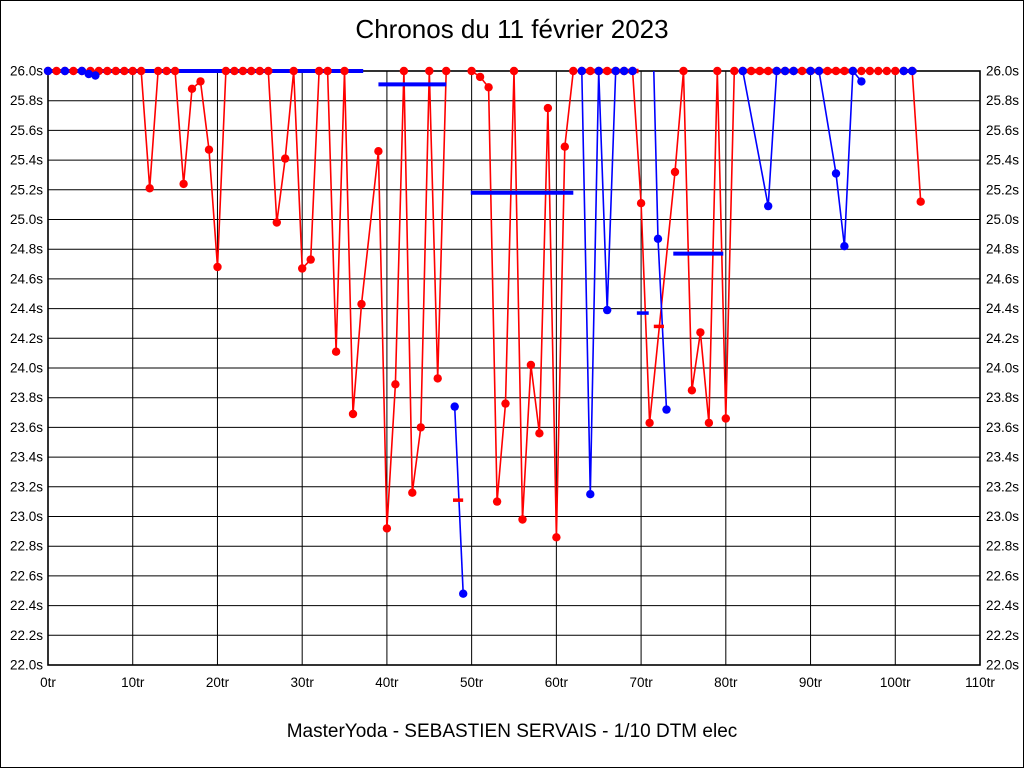  Describe the element at coordinates (26, 71) in the screenshot. I see `y-tick-label-left: 26.0s` at that location.